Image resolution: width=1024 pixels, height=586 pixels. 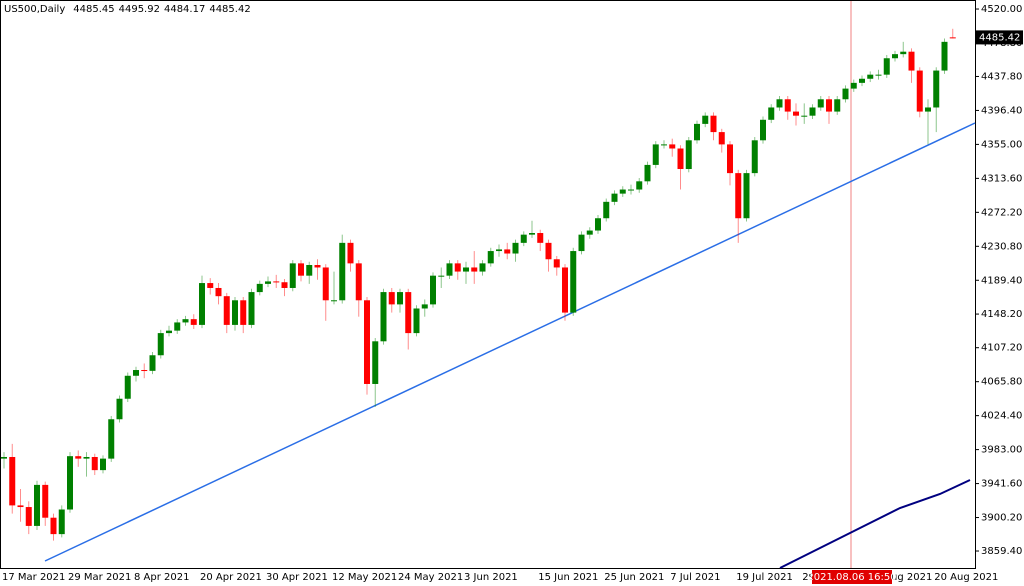 I want to click on y-tick-label: 4148.20, so click(x=1001, y=314).